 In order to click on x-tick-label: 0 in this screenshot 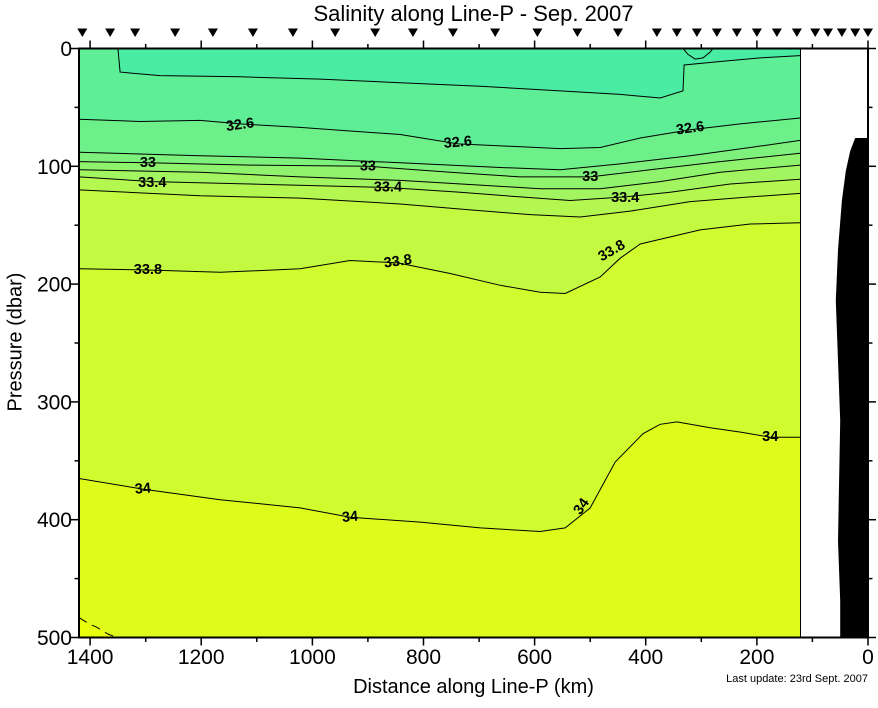, I will do `click(868, 657)`.